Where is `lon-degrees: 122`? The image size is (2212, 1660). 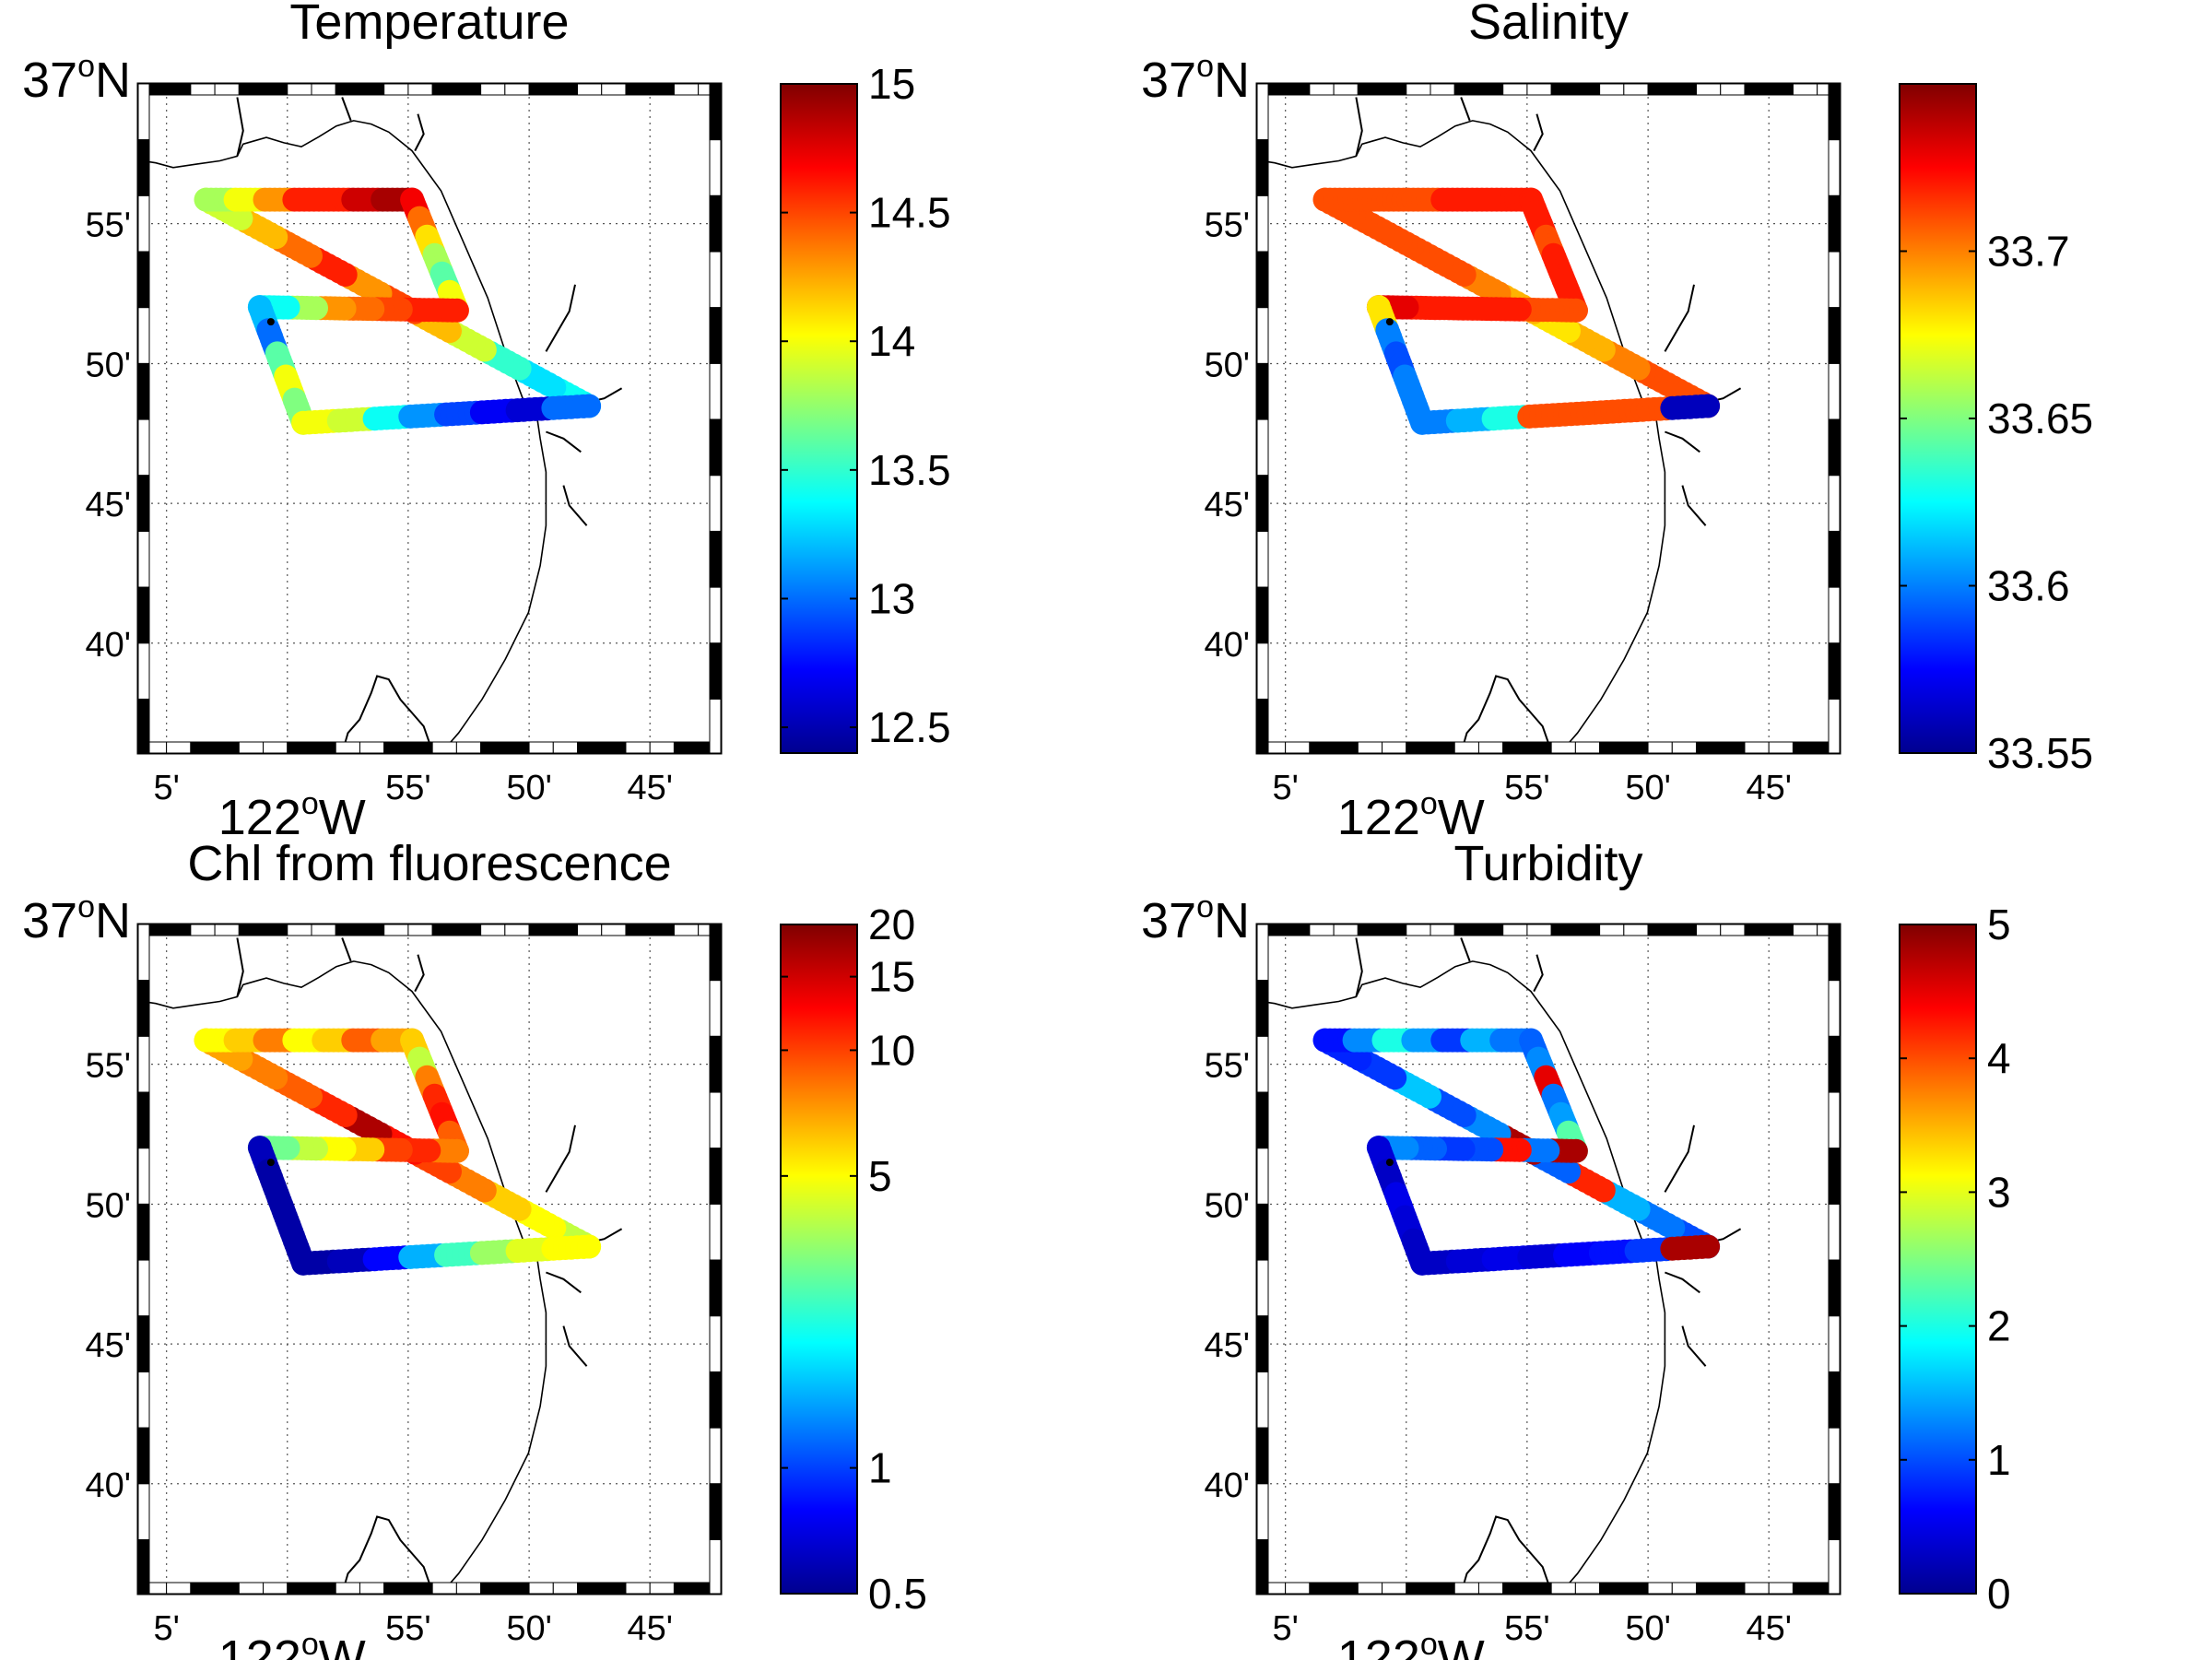
lon-degrees: 122 is located at coordinates (1378, 1645).